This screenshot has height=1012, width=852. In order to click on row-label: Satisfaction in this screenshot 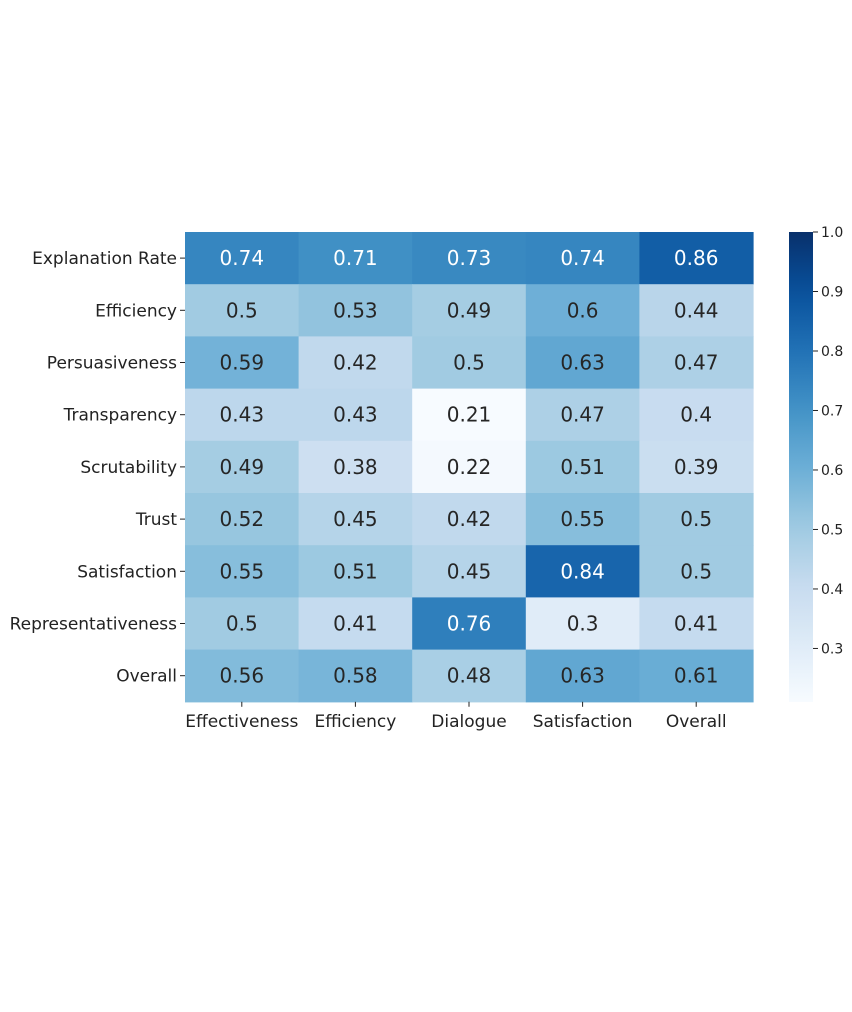, I will do `click(127, 572)`.